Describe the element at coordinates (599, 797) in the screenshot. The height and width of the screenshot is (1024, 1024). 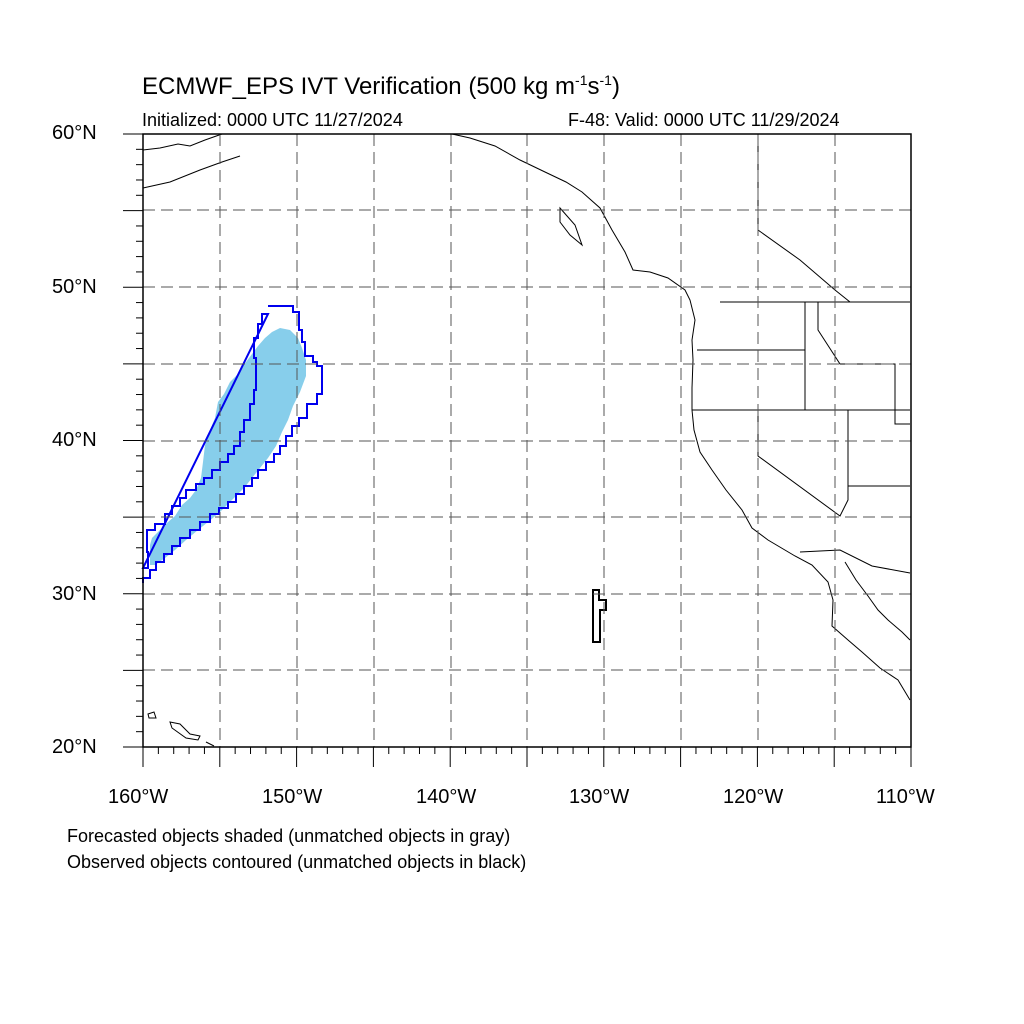
I see `lon-label-130w: 130°W` at that location.